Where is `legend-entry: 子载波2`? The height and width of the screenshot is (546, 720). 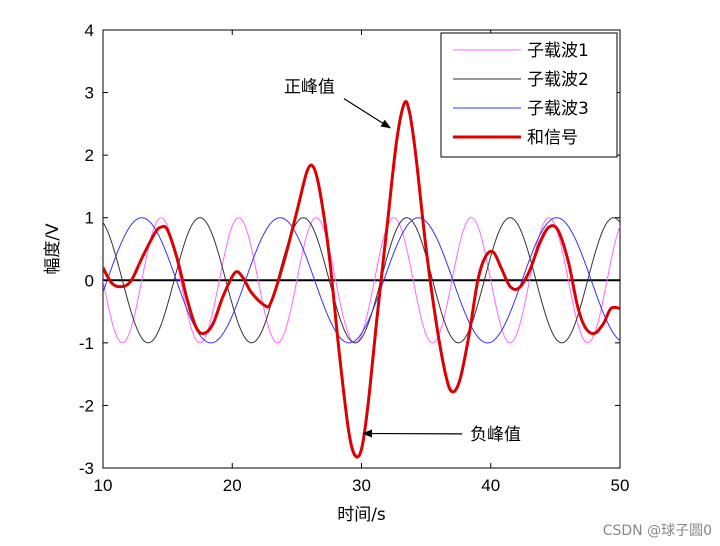 legend-entry: 子载波2 is located at coordinates (558, 80).